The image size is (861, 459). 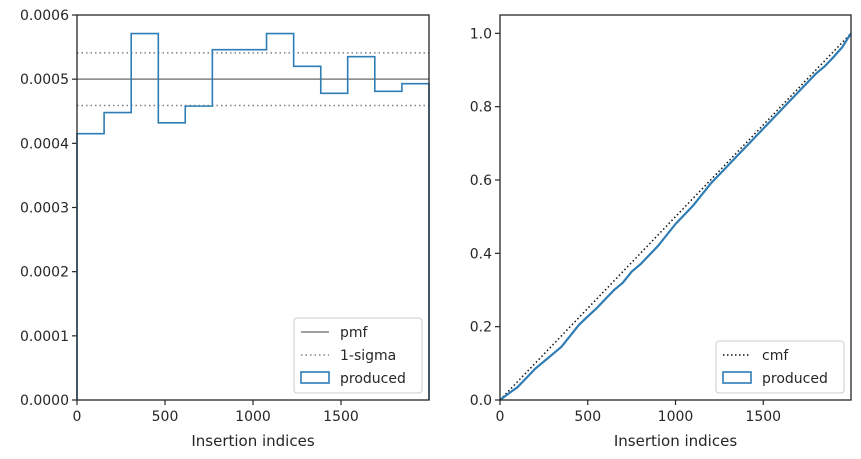 I want to click on right-y-tick-label: 0.4, so click(x=481, y=254).